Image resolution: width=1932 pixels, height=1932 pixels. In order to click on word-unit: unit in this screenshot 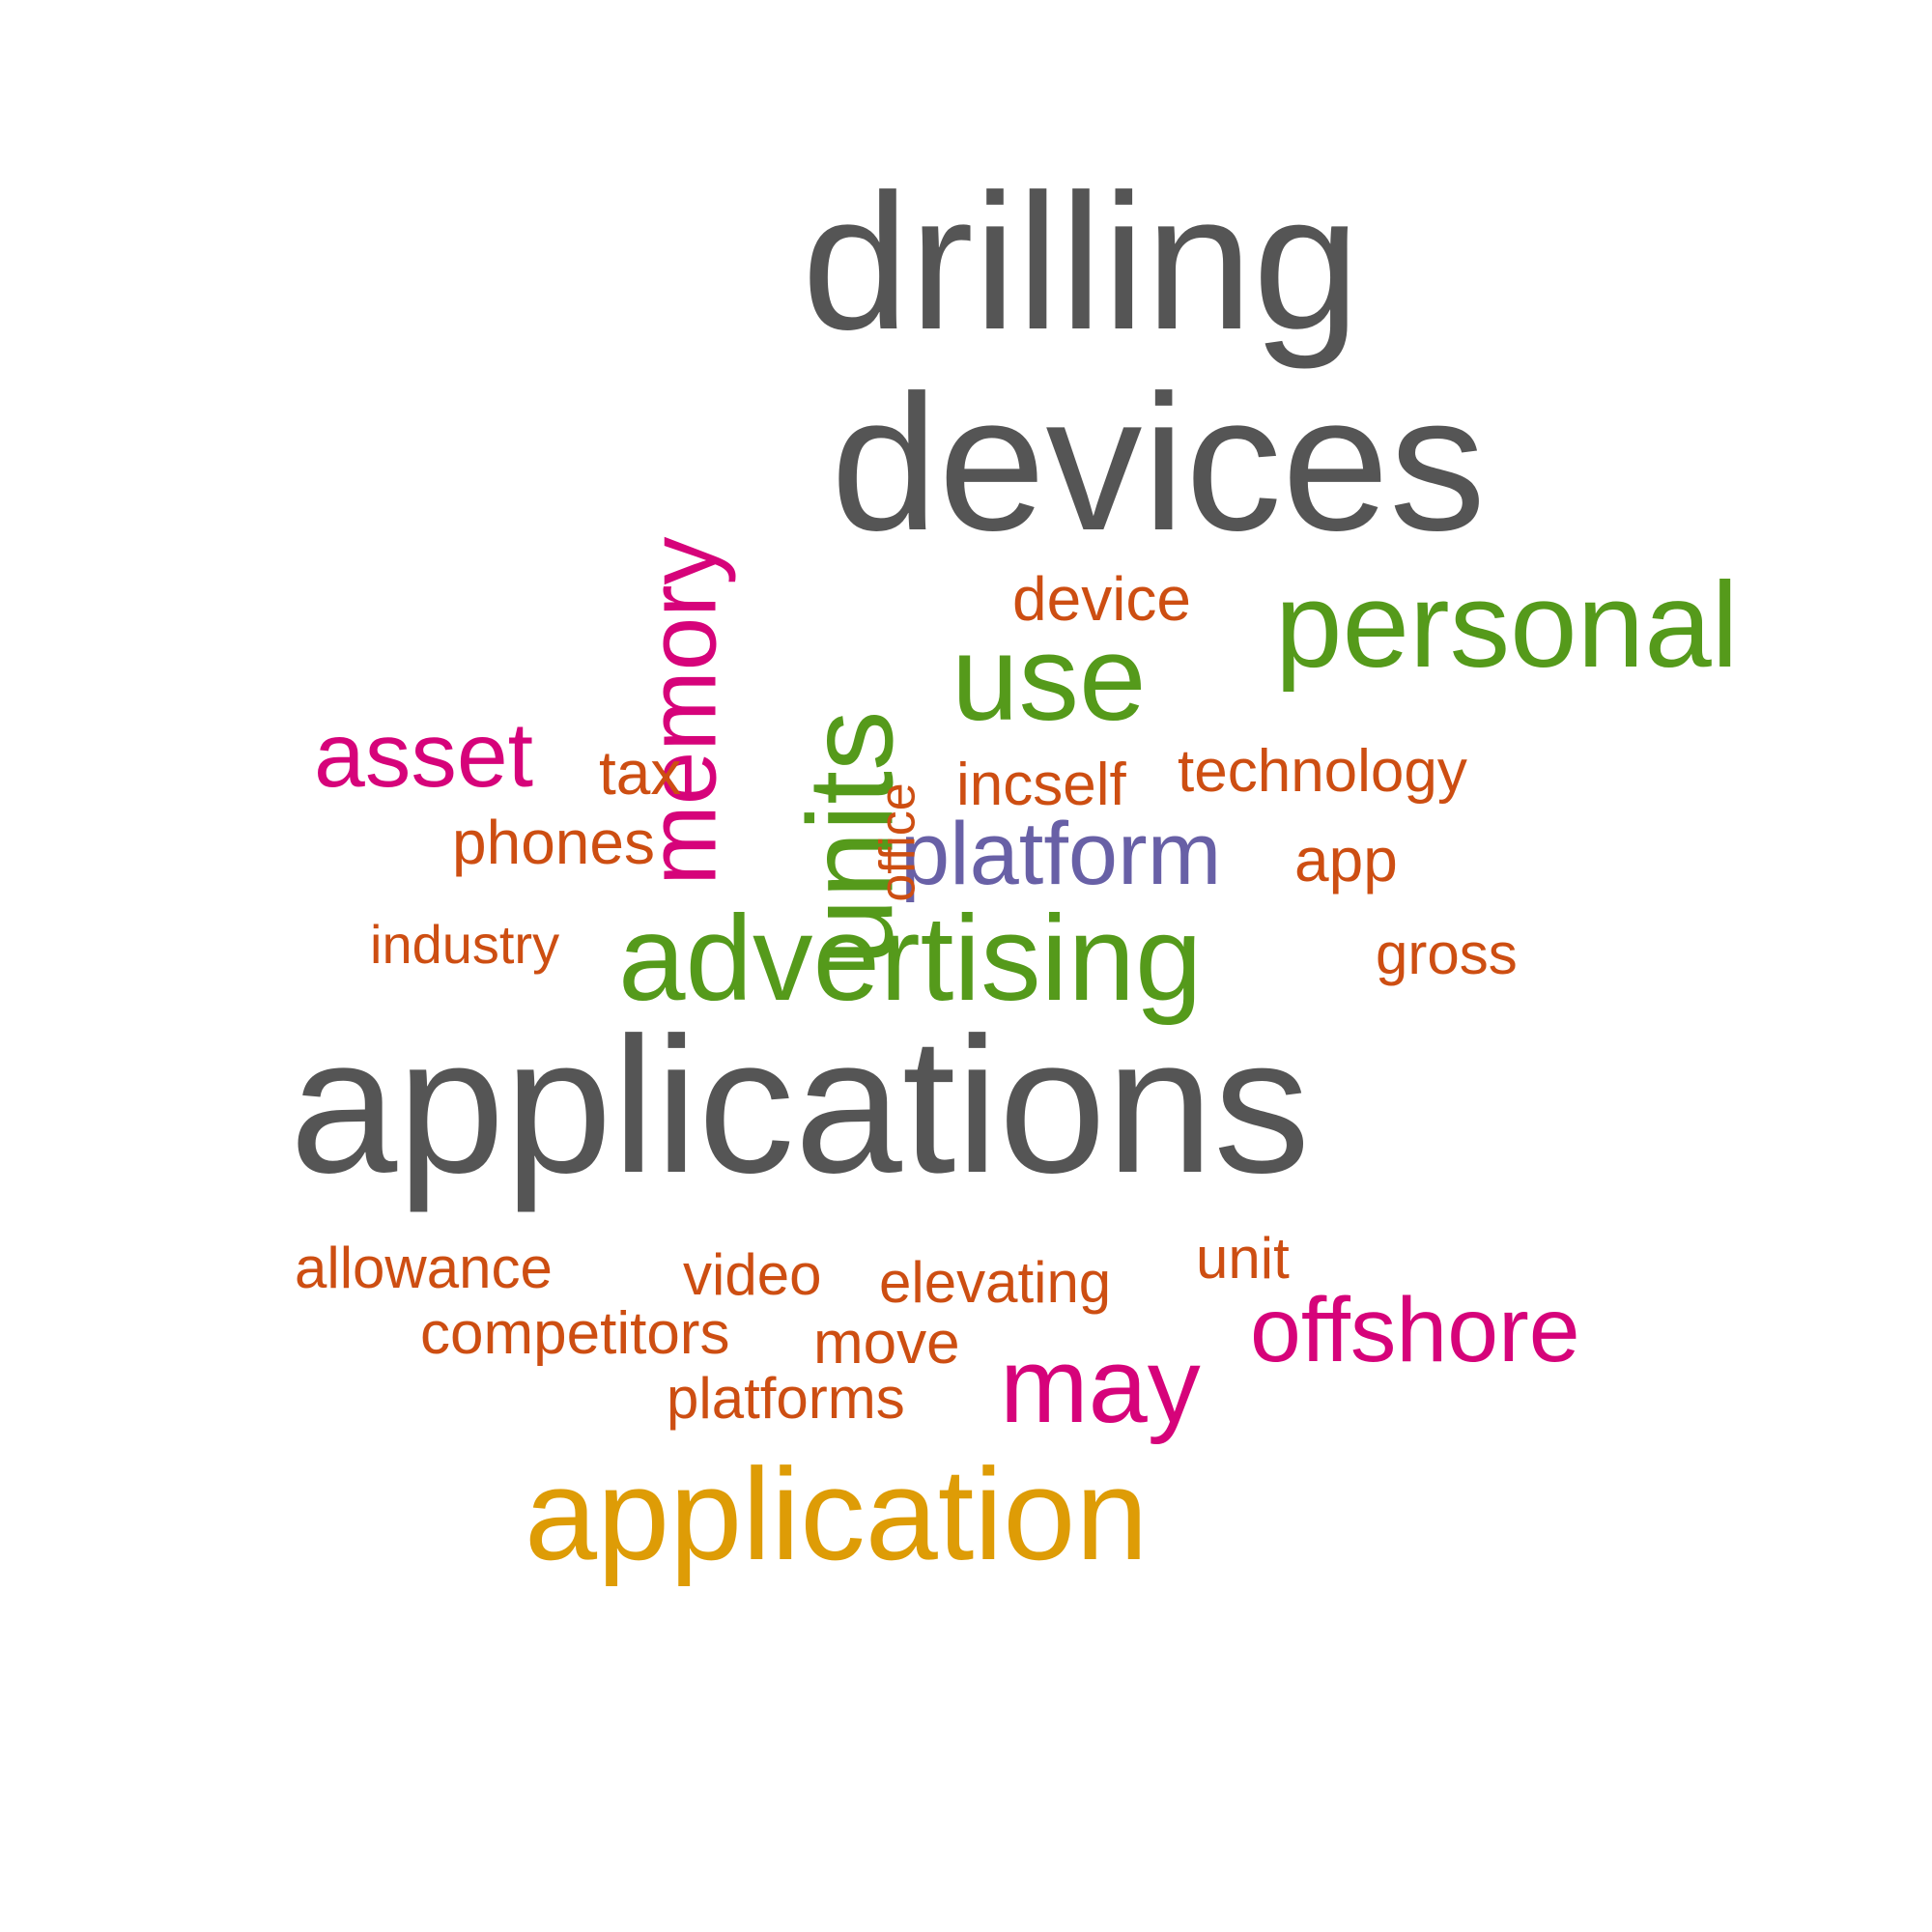, I will do `click(1243, 1258)`.